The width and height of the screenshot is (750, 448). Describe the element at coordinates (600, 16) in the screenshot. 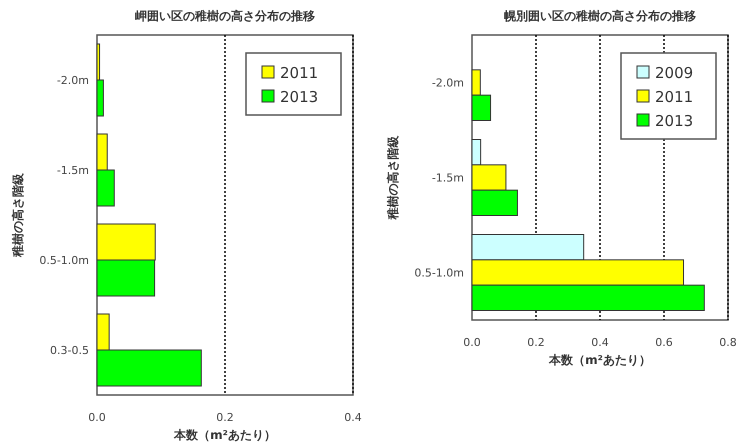

I see `chart-title: 幌別囲い区の稚樹の高さ分布の推移` at that location.